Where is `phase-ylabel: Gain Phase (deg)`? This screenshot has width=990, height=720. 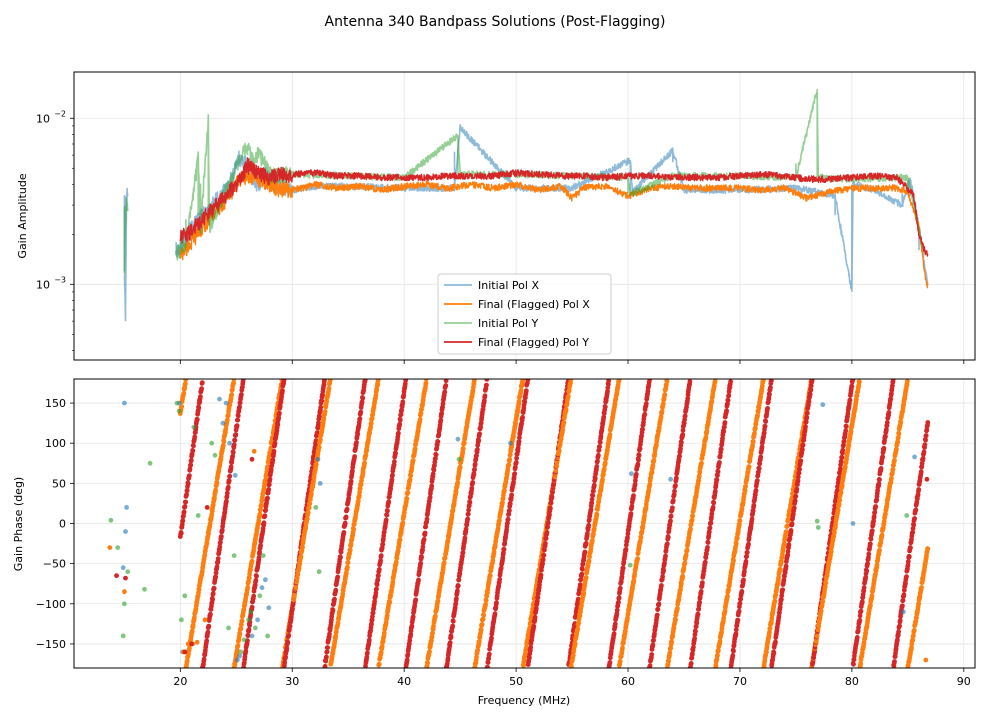 phase-ylabel: Gain Phase (deg) is located at coordinates (18, 524).